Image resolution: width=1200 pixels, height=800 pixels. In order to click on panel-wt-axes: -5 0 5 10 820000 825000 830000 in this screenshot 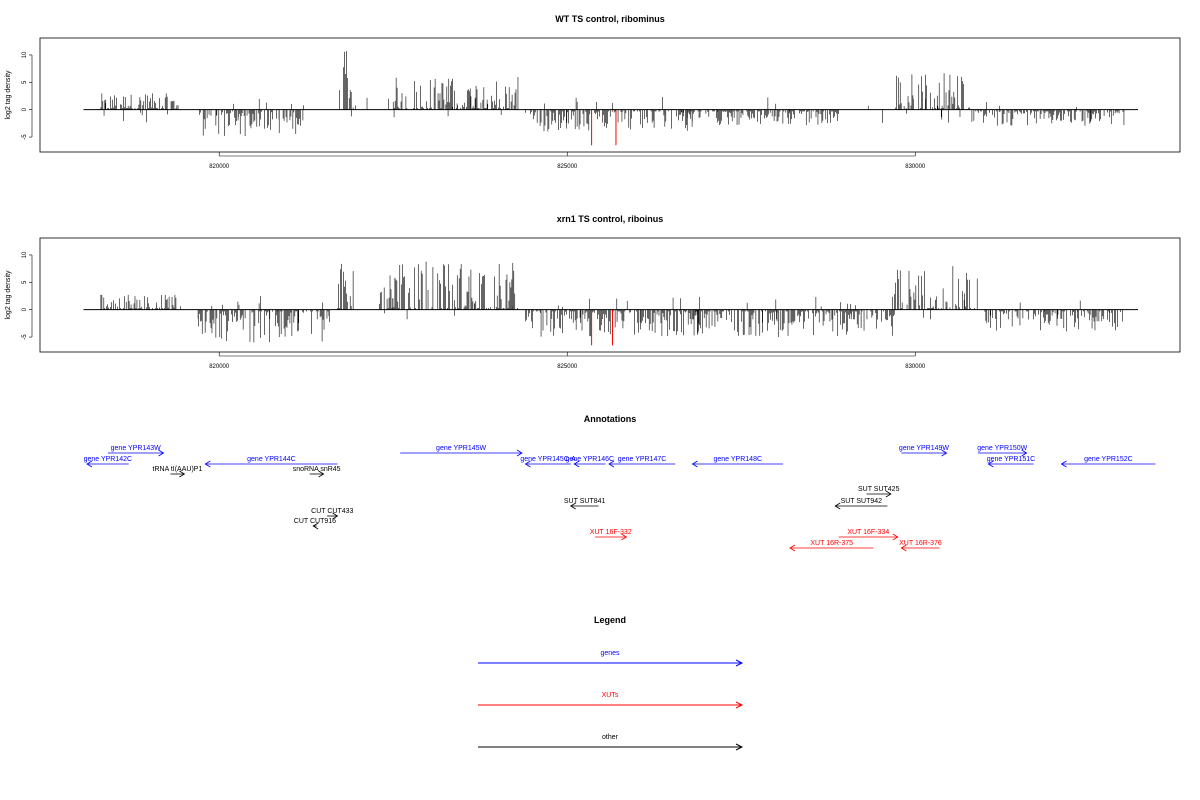, I will do `click(580, 110)`.